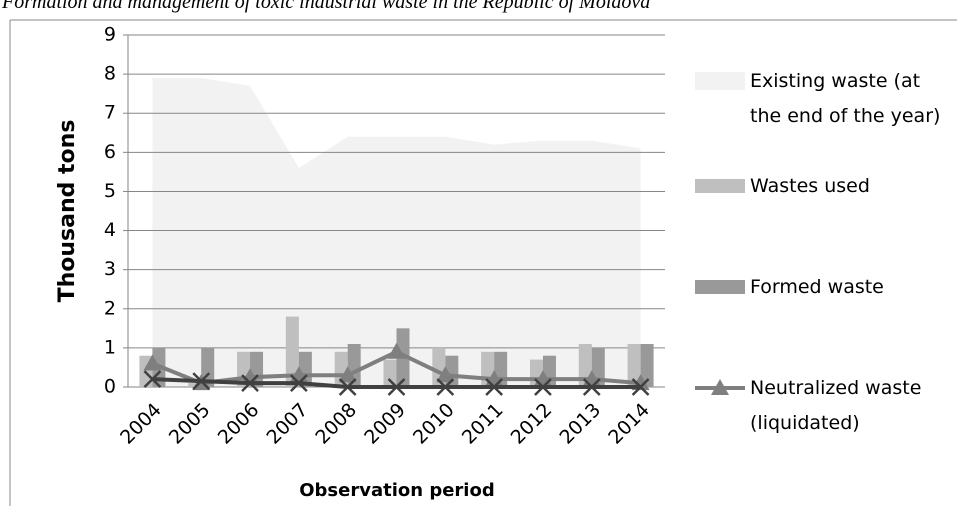 The image size is (957, 506). What do you see at coordinates (580, 424) in the screenshot?
I see `x-tick-label: 2013` at bounding box center [580, 424].